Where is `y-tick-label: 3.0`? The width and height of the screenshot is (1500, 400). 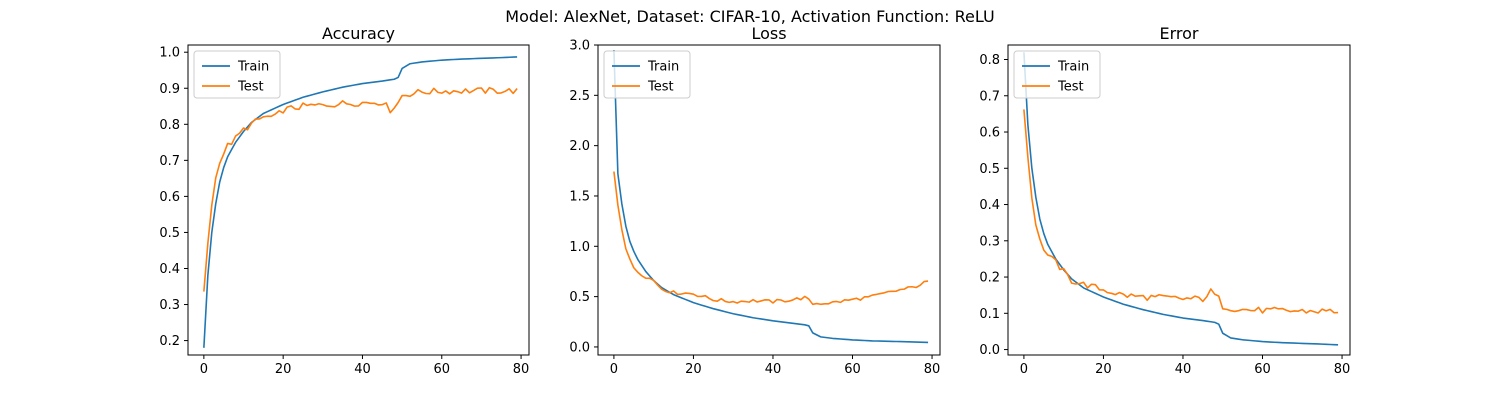
y-tick-label: 3.0 is located at coordinates (579, 46).